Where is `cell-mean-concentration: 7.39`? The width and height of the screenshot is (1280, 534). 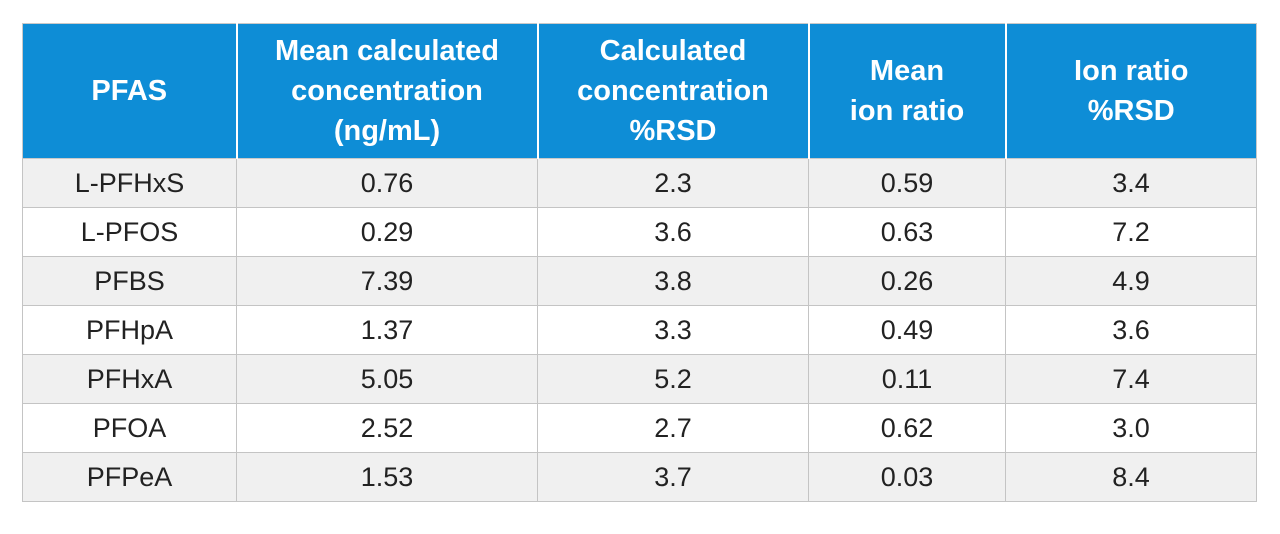
cell-mean-concentration: 7.39 is located at coordinates (387, 281).